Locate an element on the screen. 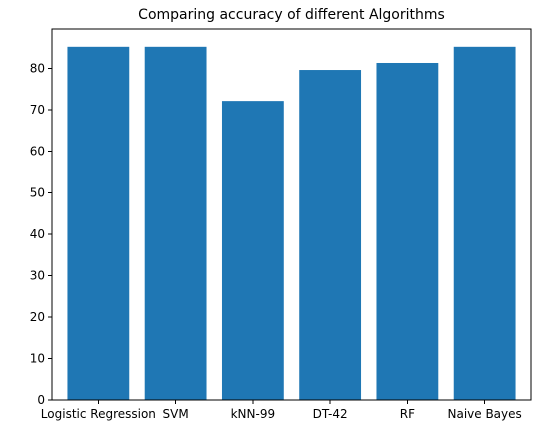 The height and width of the screenshot is (433, 543). x-tick-label: SVM is located at coordinates (176, 414).